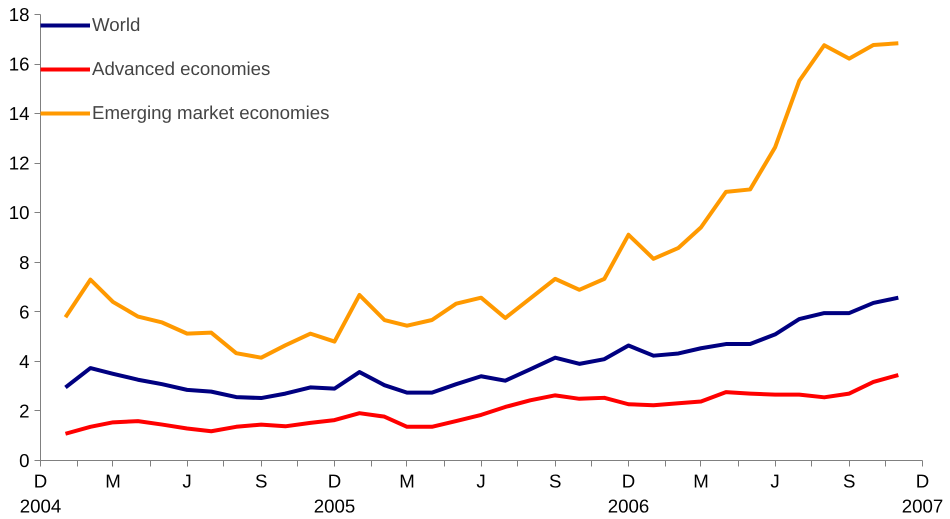  Describe the element at coordinates (24, 460) in the screenshot. I see `y-tick-label: 0` at that location.